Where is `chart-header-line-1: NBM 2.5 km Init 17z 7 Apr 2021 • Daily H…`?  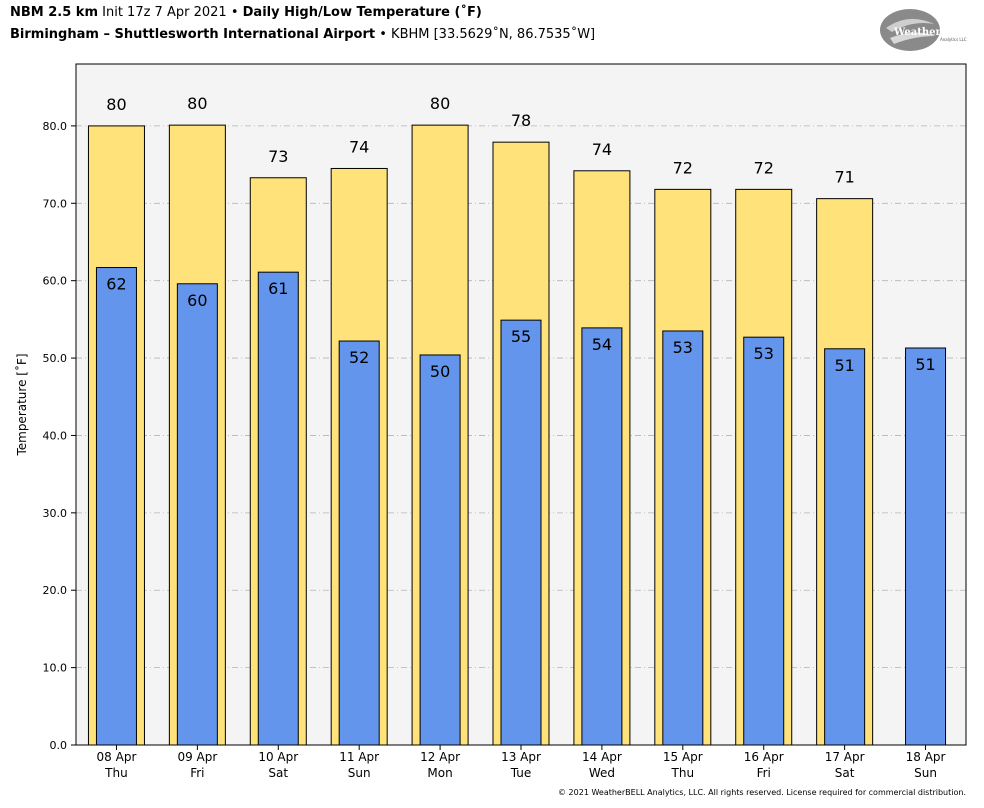 chart-header-line-1: NBM 2.5 km Init 17z 7 Apr 2021 • Daily H… is located at coordinates (246, 12).